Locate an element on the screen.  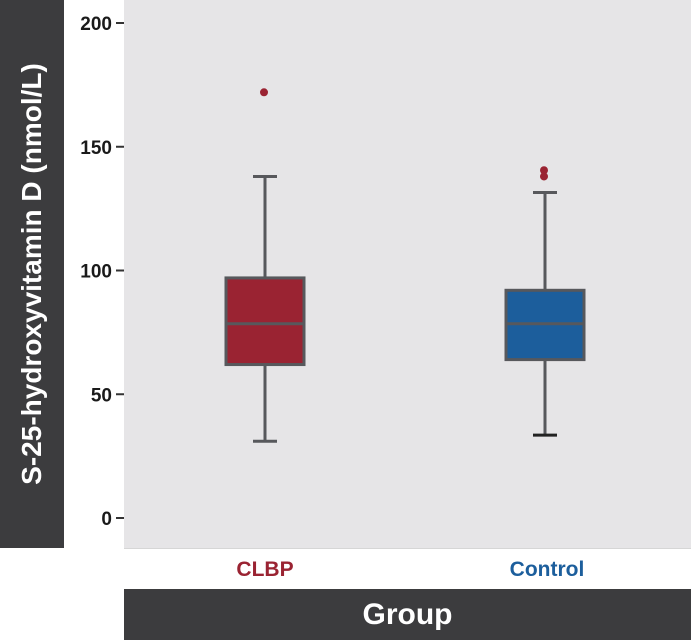
y-tick-label: 100 is located at coordinates (96, 272).